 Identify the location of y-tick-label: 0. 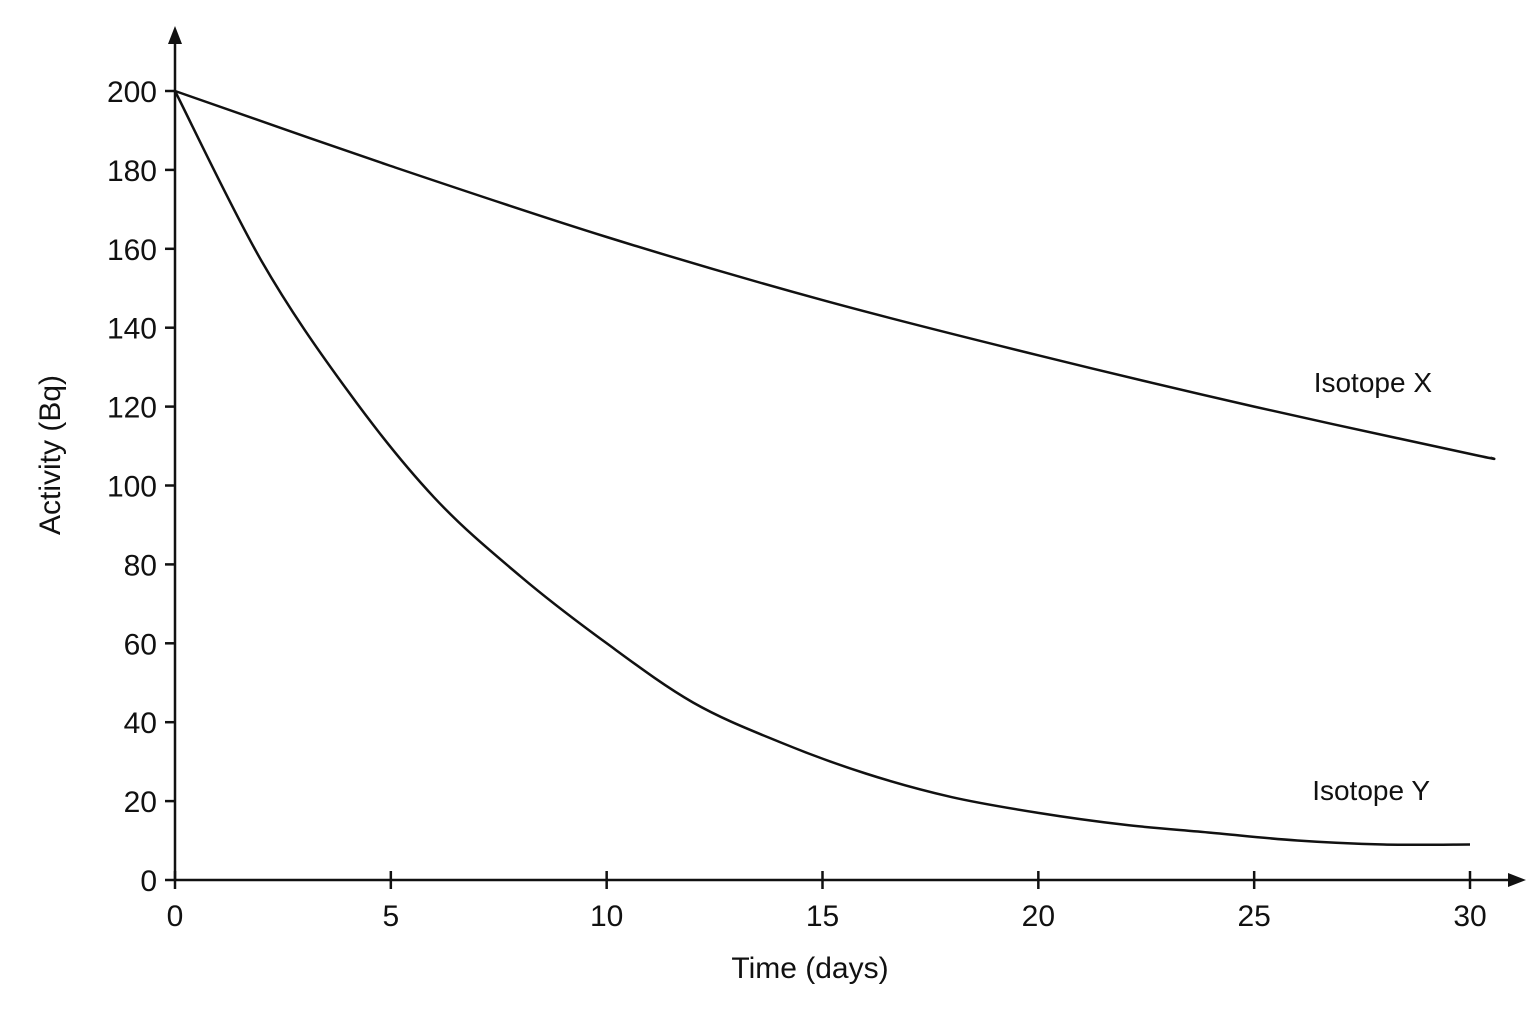
(148, 881).